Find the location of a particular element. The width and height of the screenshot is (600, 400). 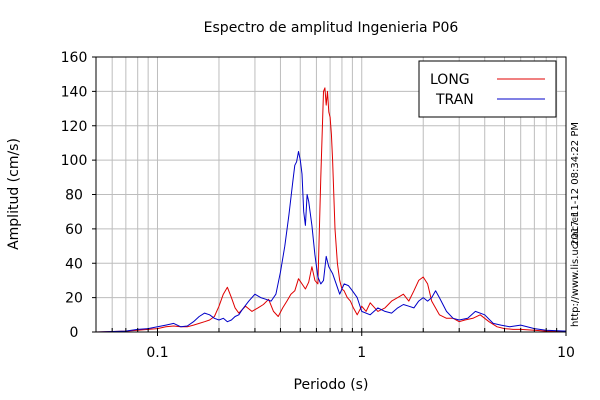

x-tick-label: 10 is located at coordinates (566, 353).